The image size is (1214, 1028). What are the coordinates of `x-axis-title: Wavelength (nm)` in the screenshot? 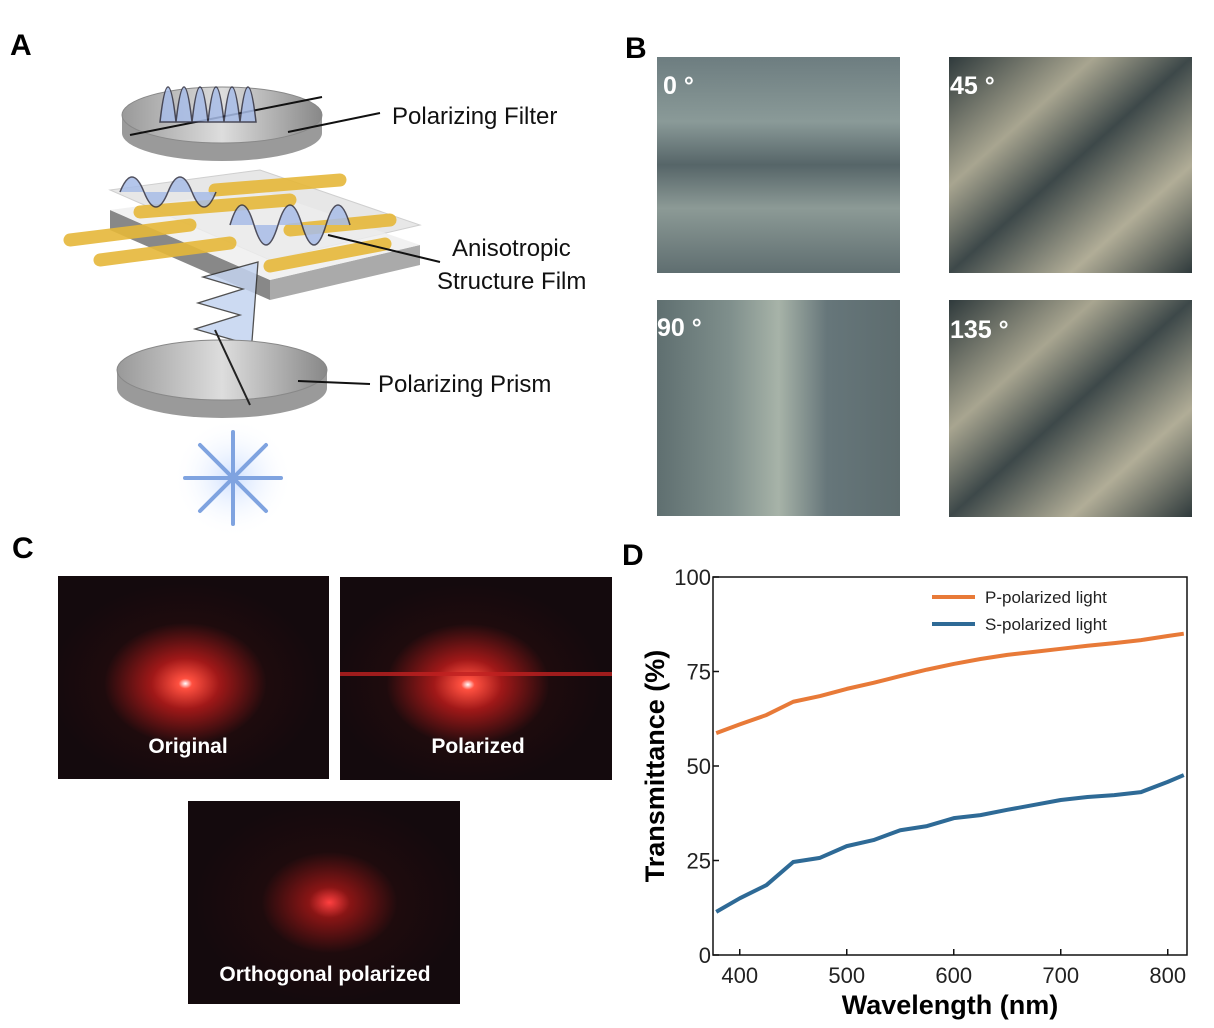 It's located at (950, 1005).